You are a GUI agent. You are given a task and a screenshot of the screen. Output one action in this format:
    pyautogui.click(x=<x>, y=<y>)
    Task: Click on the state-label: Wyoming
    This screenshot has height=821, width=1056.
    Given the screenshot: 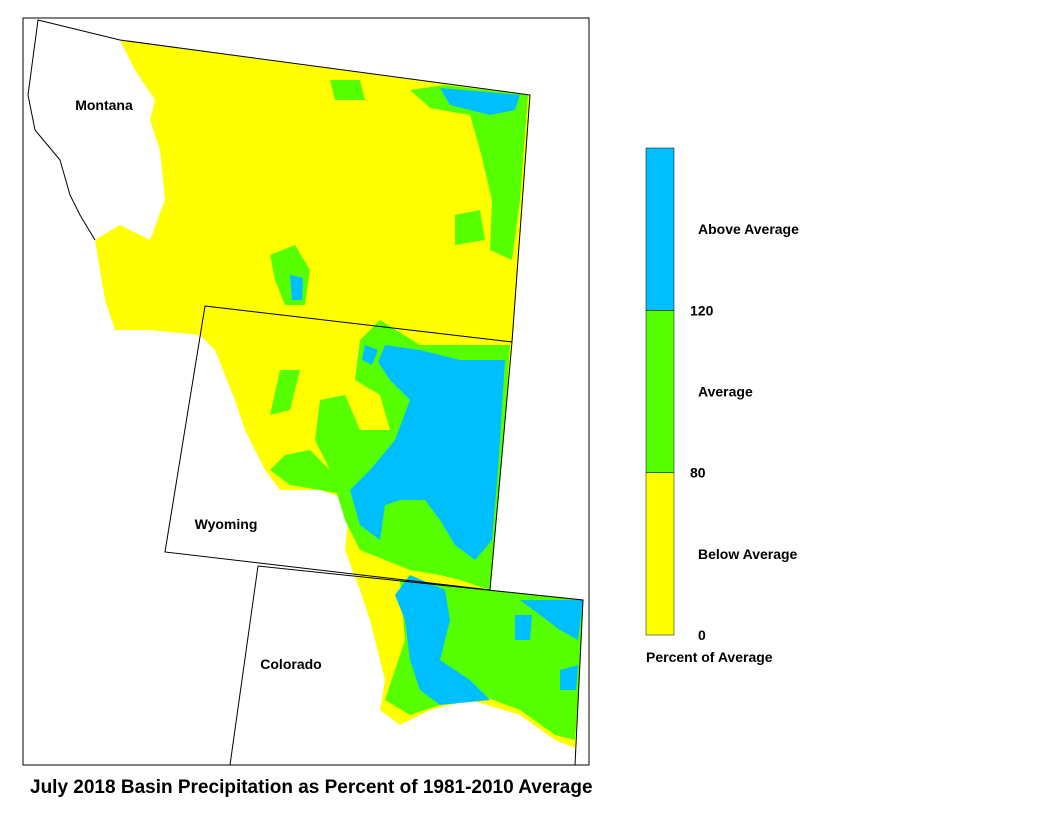 What is the action you would take?
    pyautogui.click(x=226, y=524)
    